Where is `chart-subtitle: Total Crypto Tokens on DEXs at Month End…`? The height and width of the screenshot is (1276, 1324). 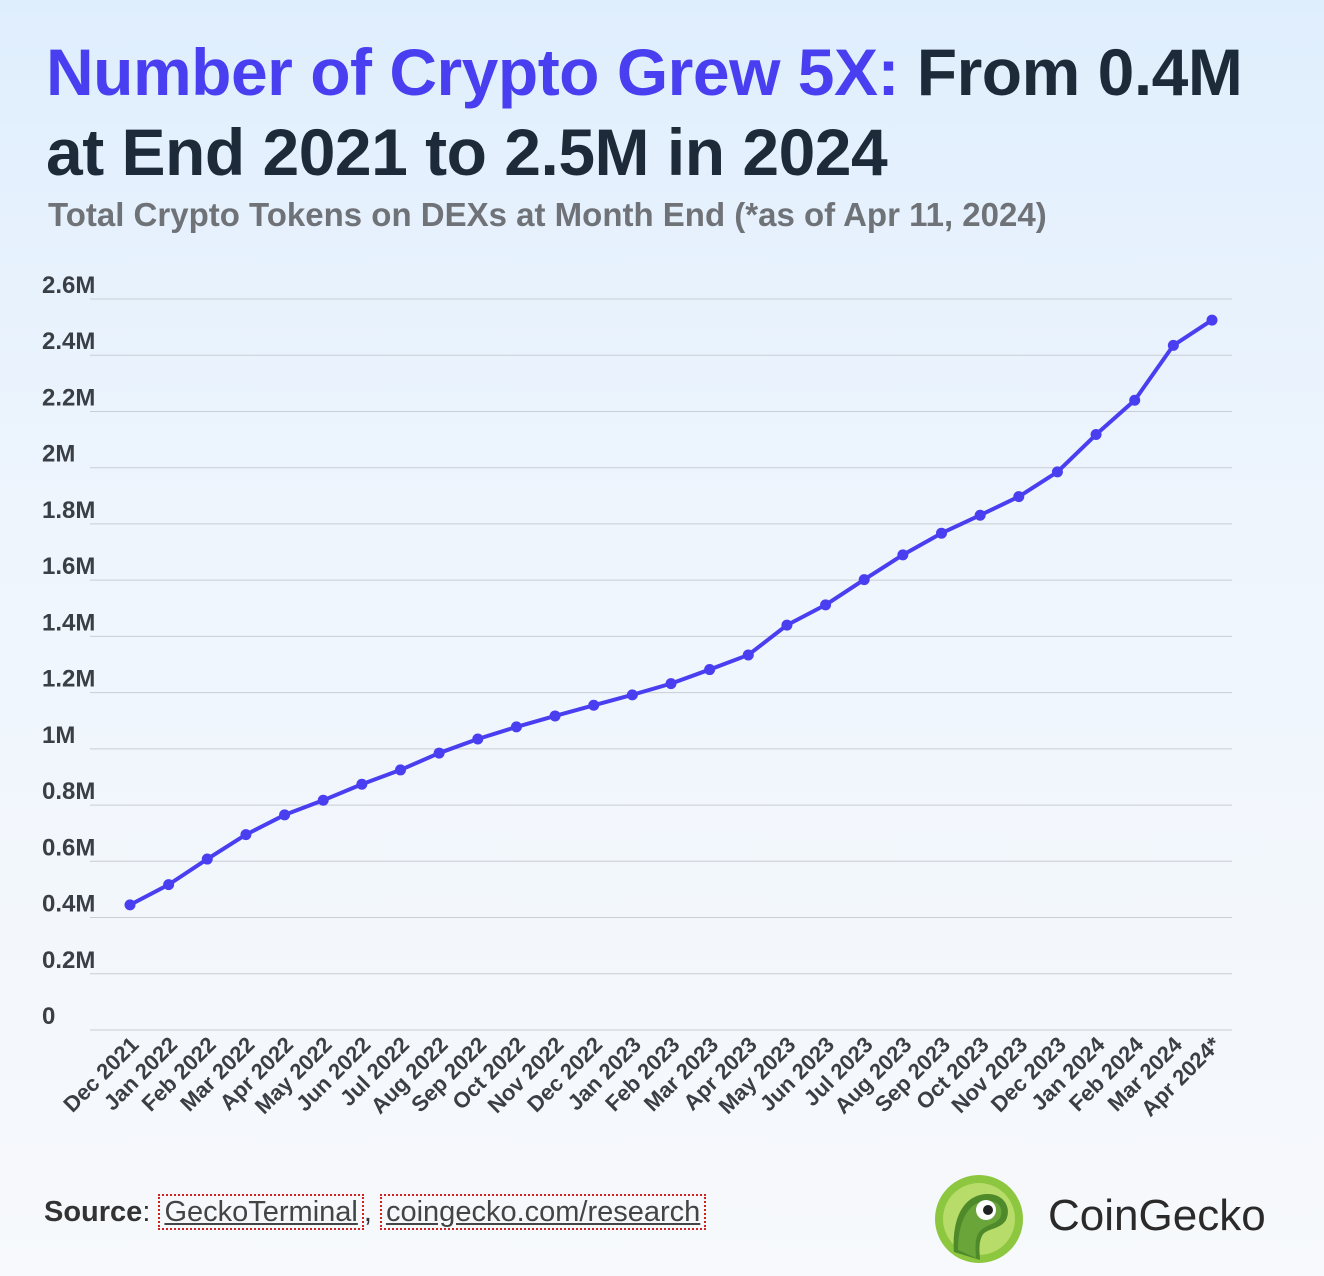
chart-subtitle: Total Crypto Tokens on DEXs at Month End… is located at coordinates (547, 214).